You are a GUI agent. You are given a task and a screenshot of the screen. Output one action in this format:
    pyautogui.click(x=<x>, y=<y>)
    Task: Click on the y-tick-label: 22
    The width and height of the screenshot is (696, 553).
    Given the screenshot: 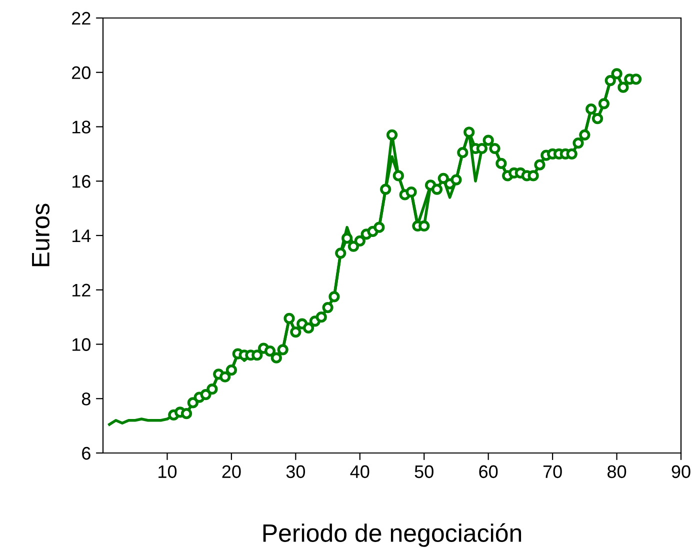 What is the action you would take?
    pyautogui.click(x=81, y=18)
    